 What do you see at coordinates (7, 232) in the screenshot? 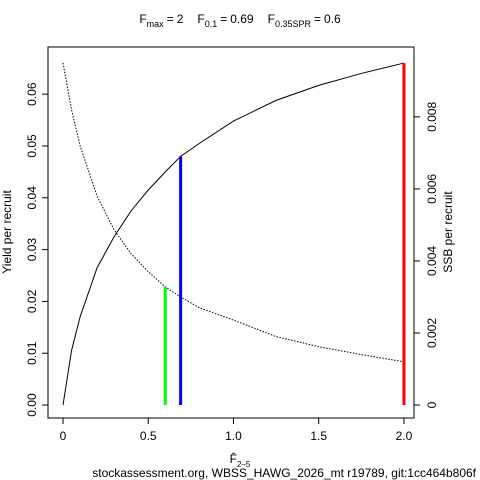
I see `y-axis-label: Yield per recruit` at bounding box center [7, 232].